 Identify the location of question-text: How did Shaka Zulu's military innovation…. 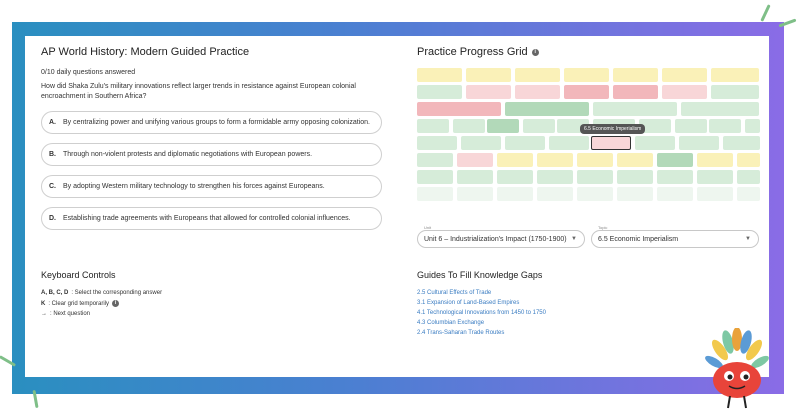
(198, 91).